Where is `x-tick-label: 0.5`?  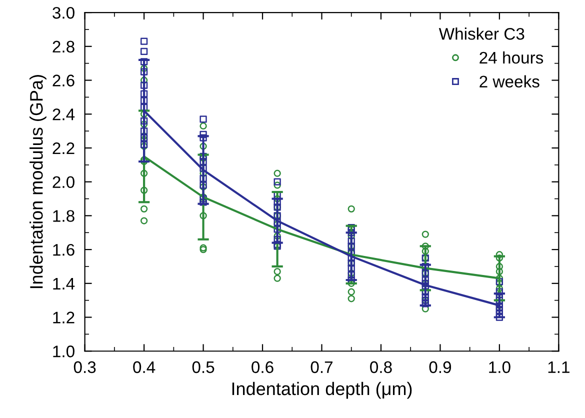 x-tick-label: 0.5 is located at coordinates (203, 367).